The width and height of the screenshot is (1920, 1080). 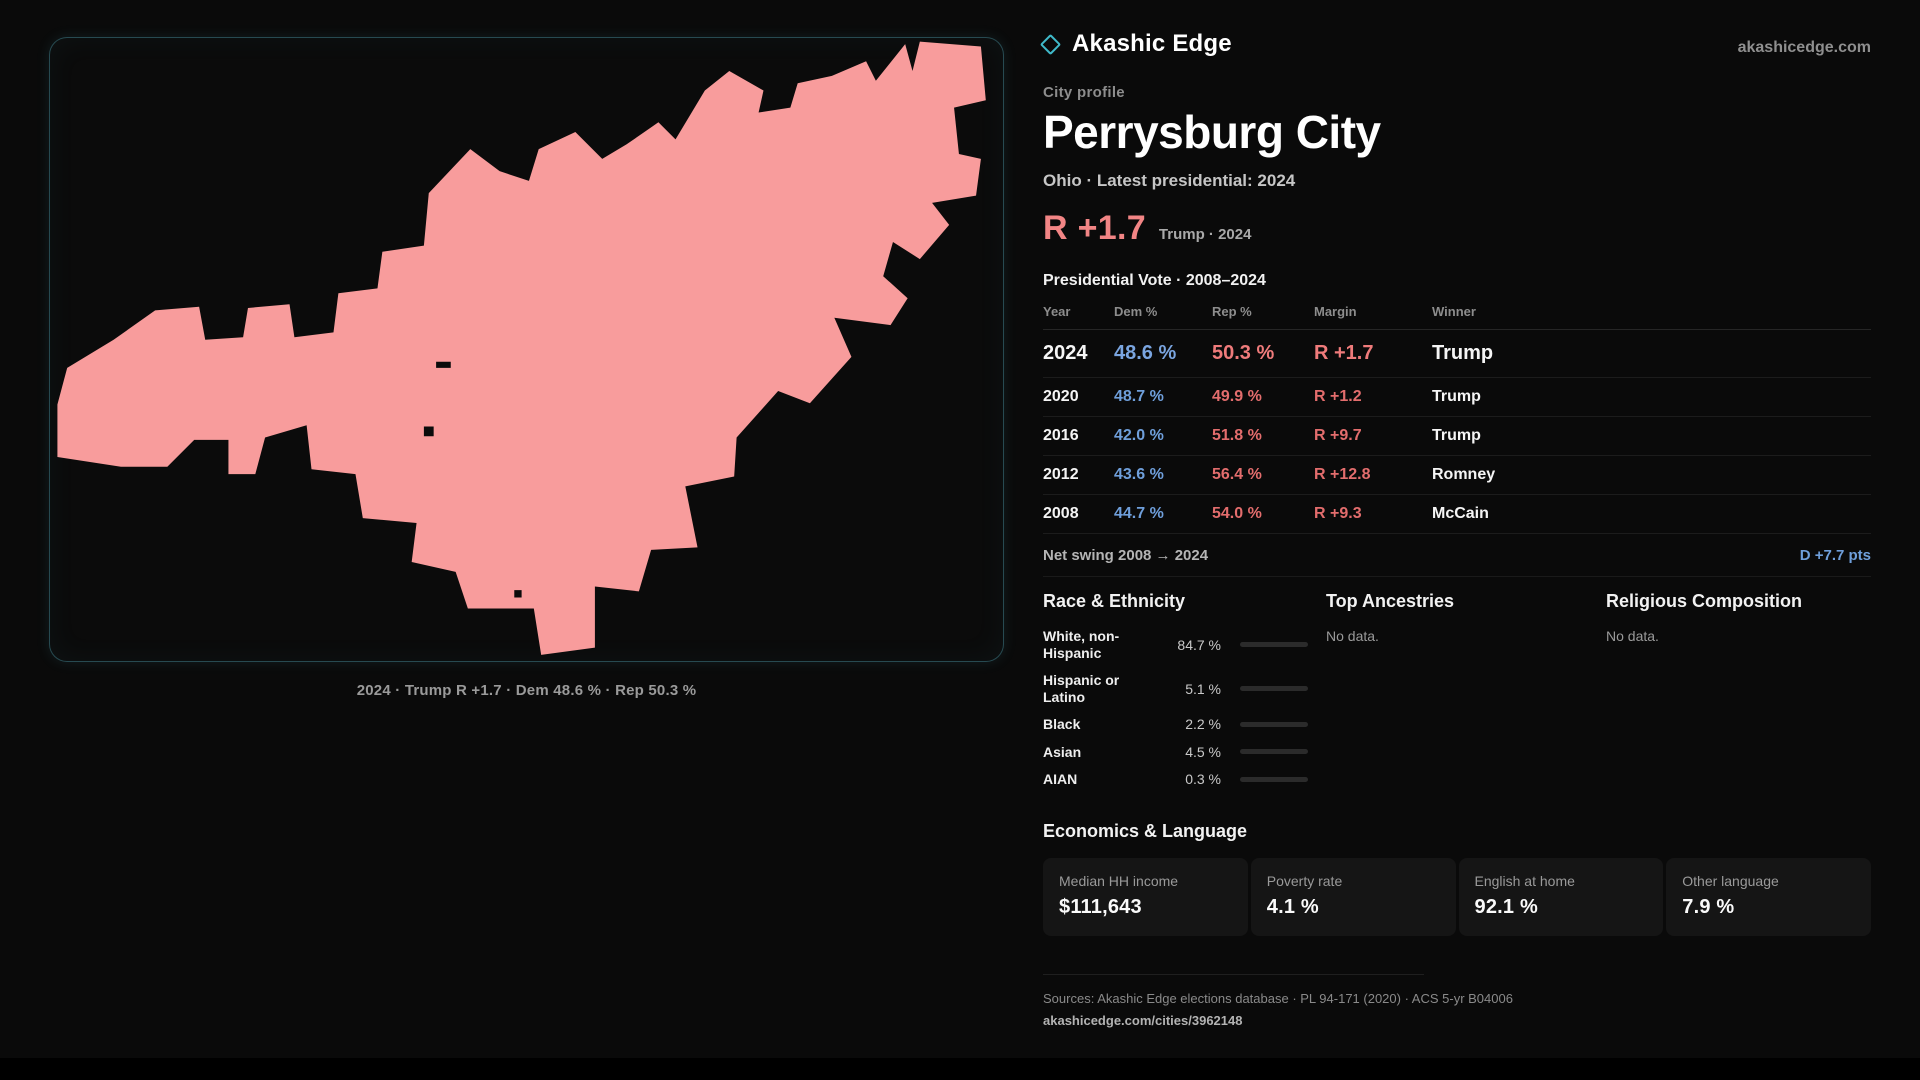 I want to click on race-row: Asian 4.5 %, so click(x=1175, y=752).